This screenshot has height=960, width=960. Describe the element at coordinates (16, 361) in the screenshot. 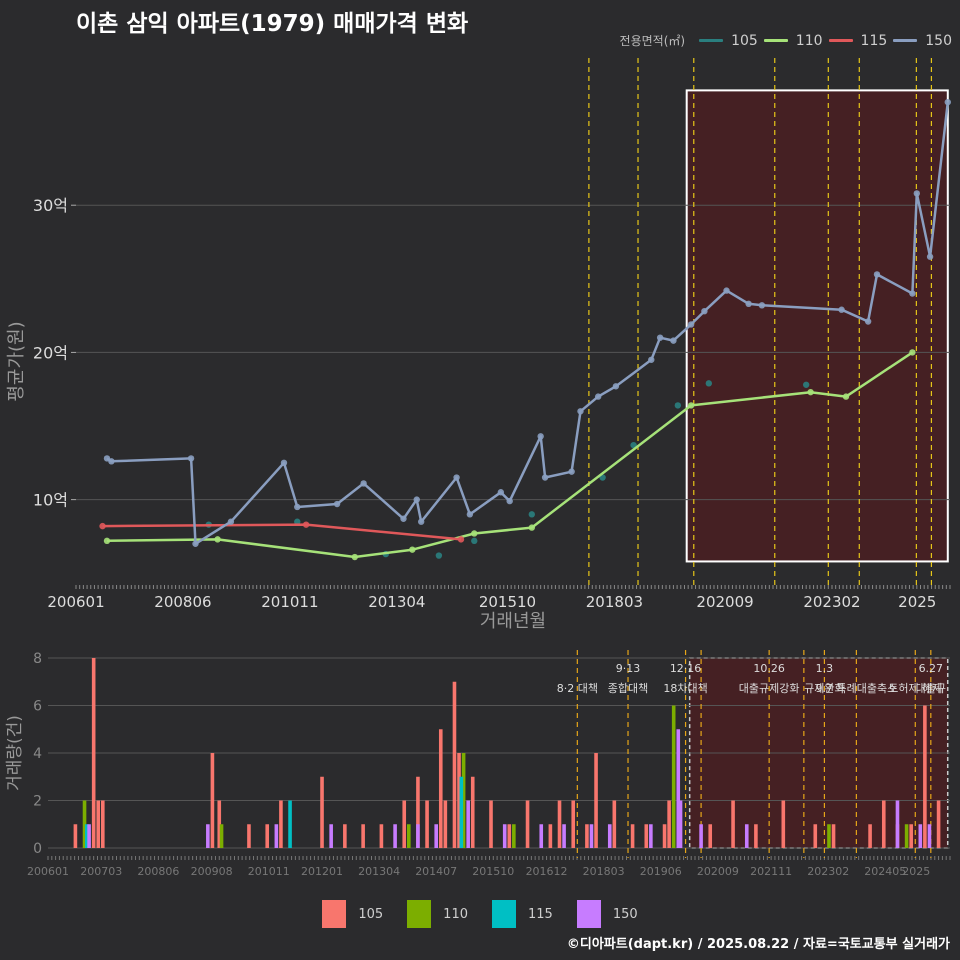

I see `y-axis-title: 평균가(원)` at that location.